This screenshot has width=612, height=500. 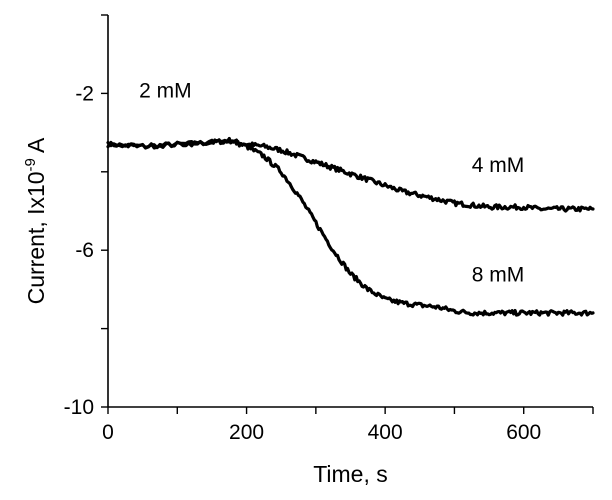 I want to click on series-annotation: 2 mM, so click(x=165, y=90).